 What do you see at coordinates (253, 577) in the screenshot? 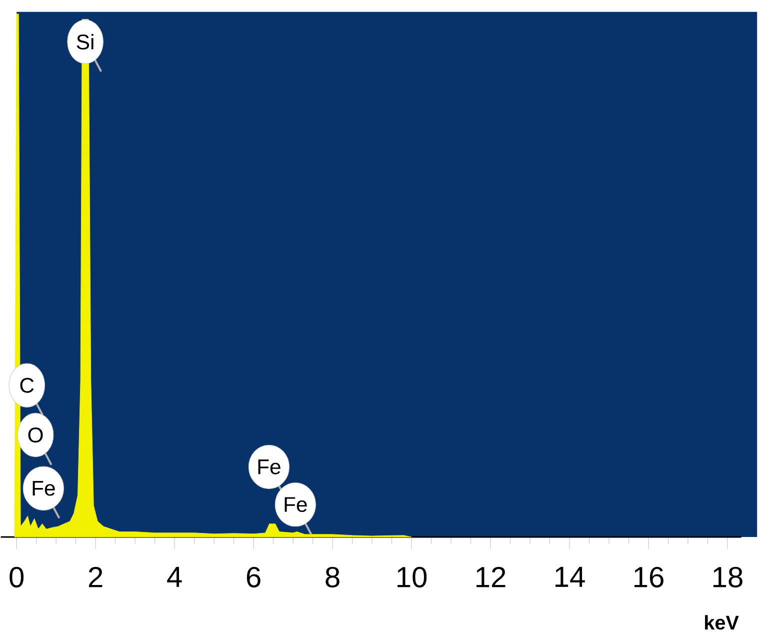
I see `x-tick-label: 6` at bounding box center [253, 577].